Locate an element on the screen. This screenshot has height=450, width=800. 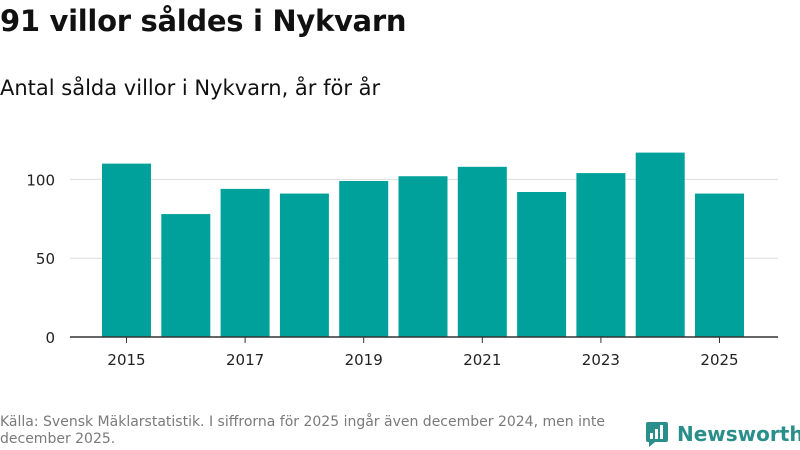
newsworthy-logo-icon is located at coordinates (657, 434).